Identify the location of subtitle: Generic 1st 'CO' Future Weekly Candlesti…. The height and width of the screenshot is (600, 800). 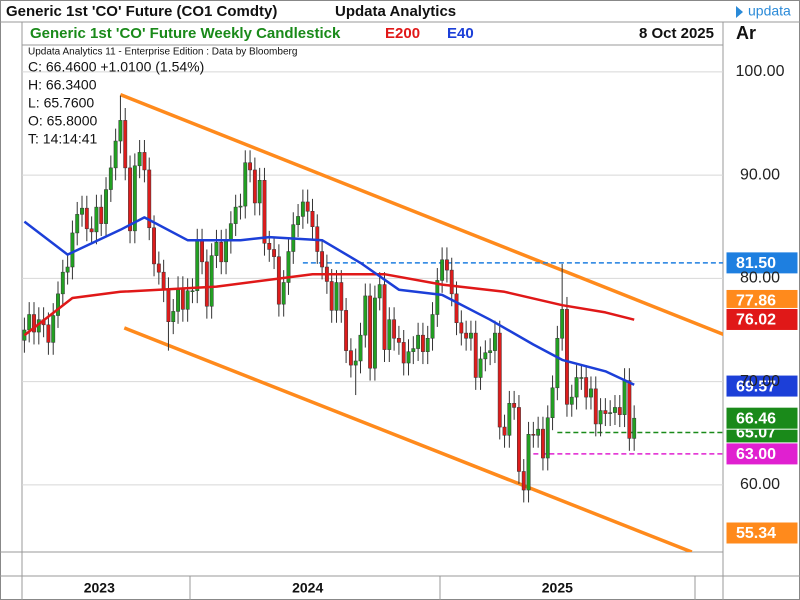
(185, 33).